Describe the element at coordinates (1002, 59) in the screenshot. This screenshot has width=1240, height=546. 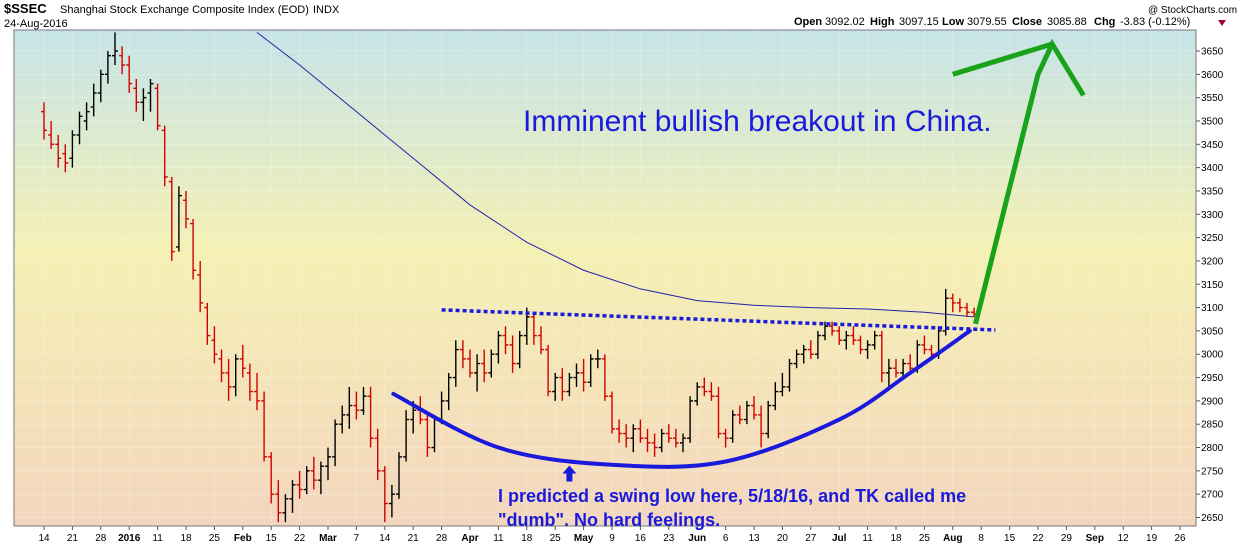
I see `projection-lead-line` at that location.